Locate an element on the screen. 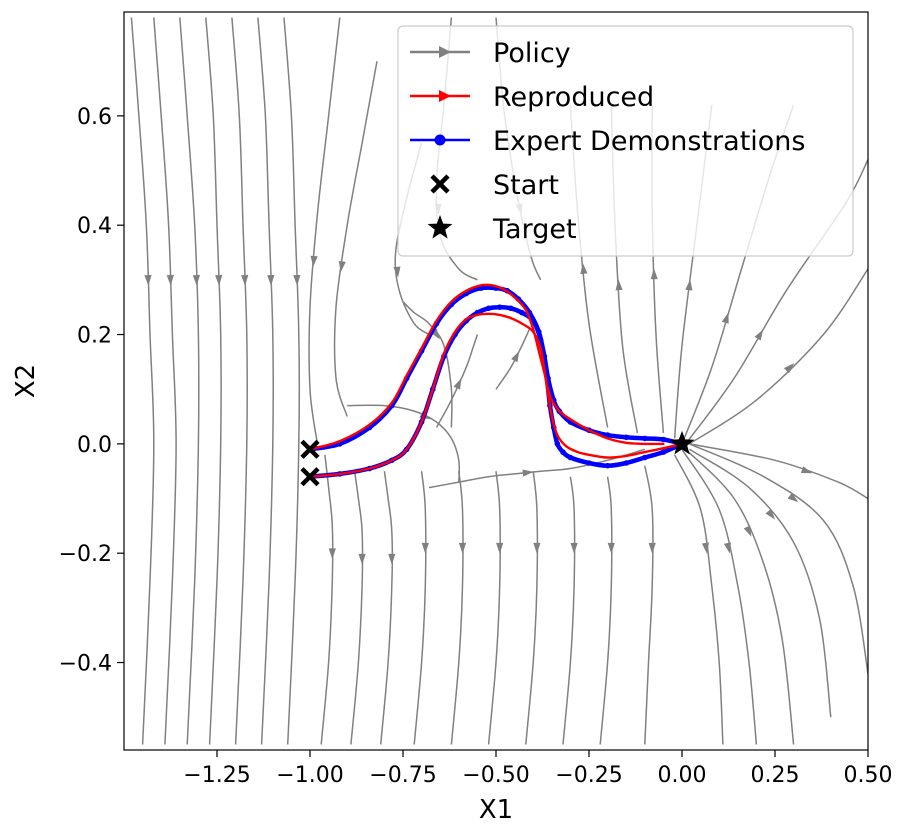 The width and height of the screenshot is (909, 836). legend-label: Expert Demonstrations is located at coordinates (649, 141).